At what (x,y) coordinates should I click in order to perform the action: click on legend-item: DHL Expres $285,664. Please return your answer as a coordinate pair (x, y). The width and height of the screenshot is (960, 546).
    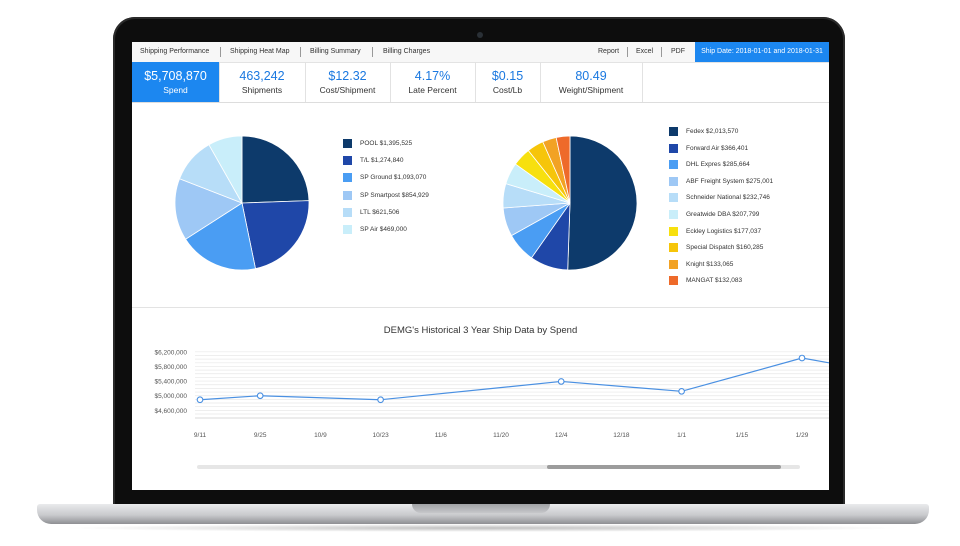
    Looking at the image, I should click on (709, 165).